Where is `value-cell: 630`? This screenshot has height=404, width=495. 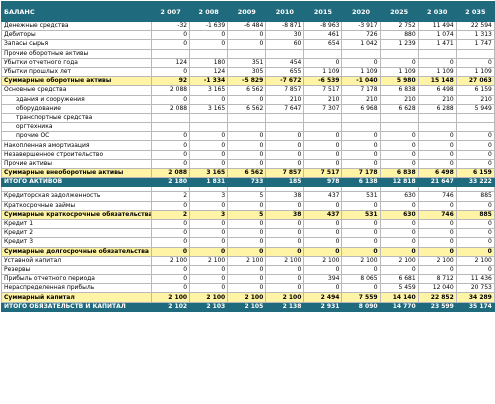
value-cell: 630 is located at coordinates (399, 196).